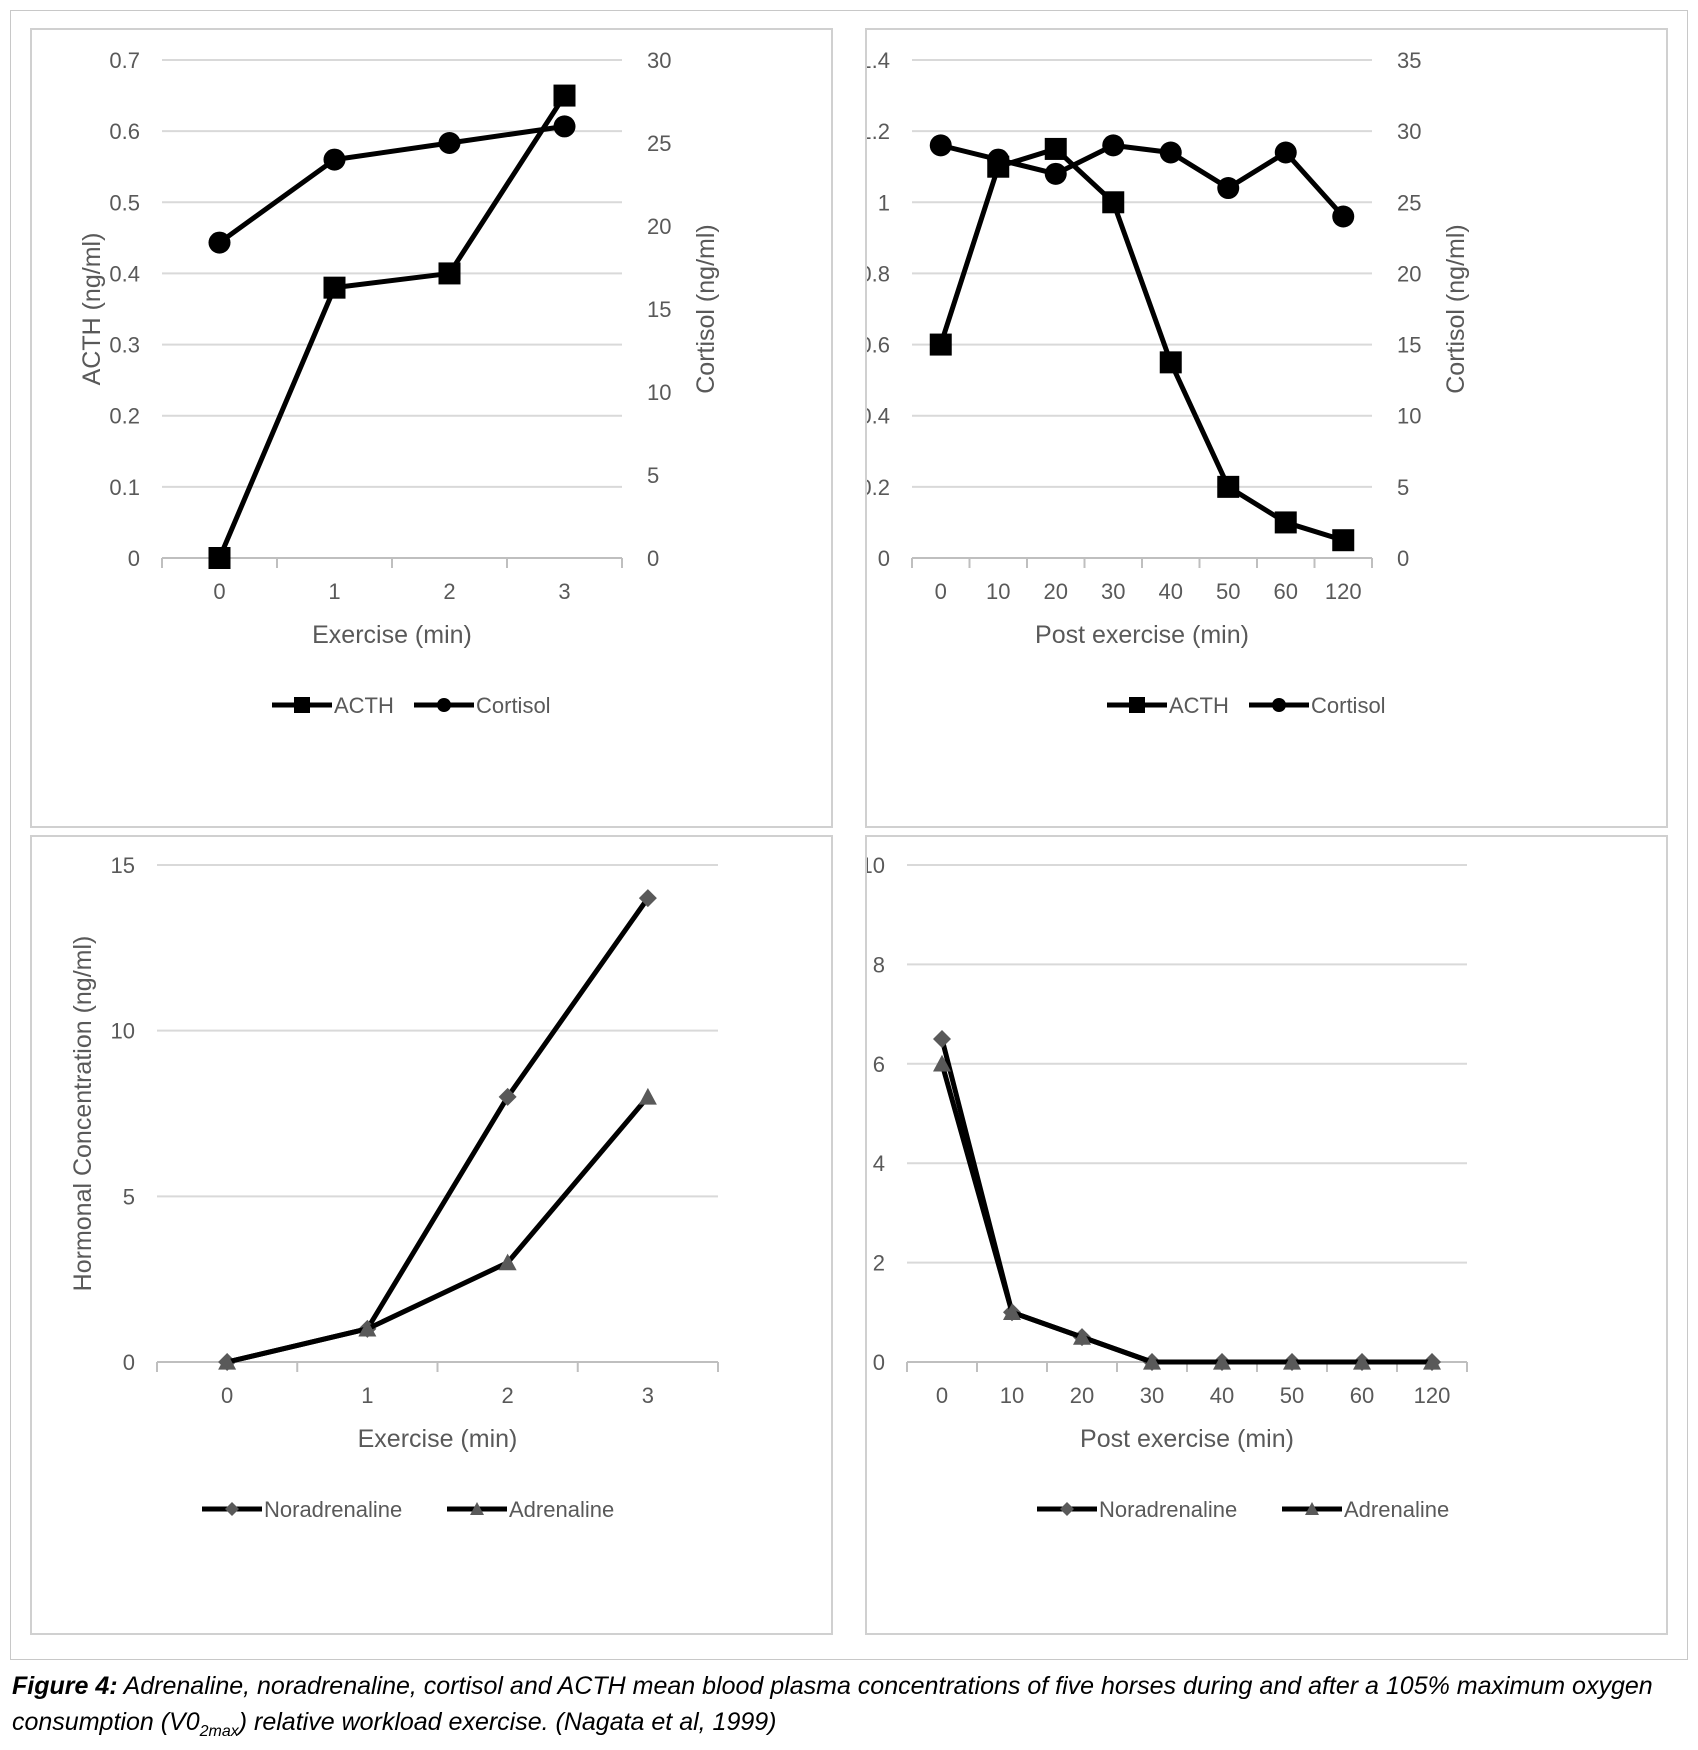 The height and width of the screenshot is (1750, 1698). What do you see at coordinates (219, 1731) in the screenshot?
I see `caption-subscript: 2max` at bounding box center [219, 1731].